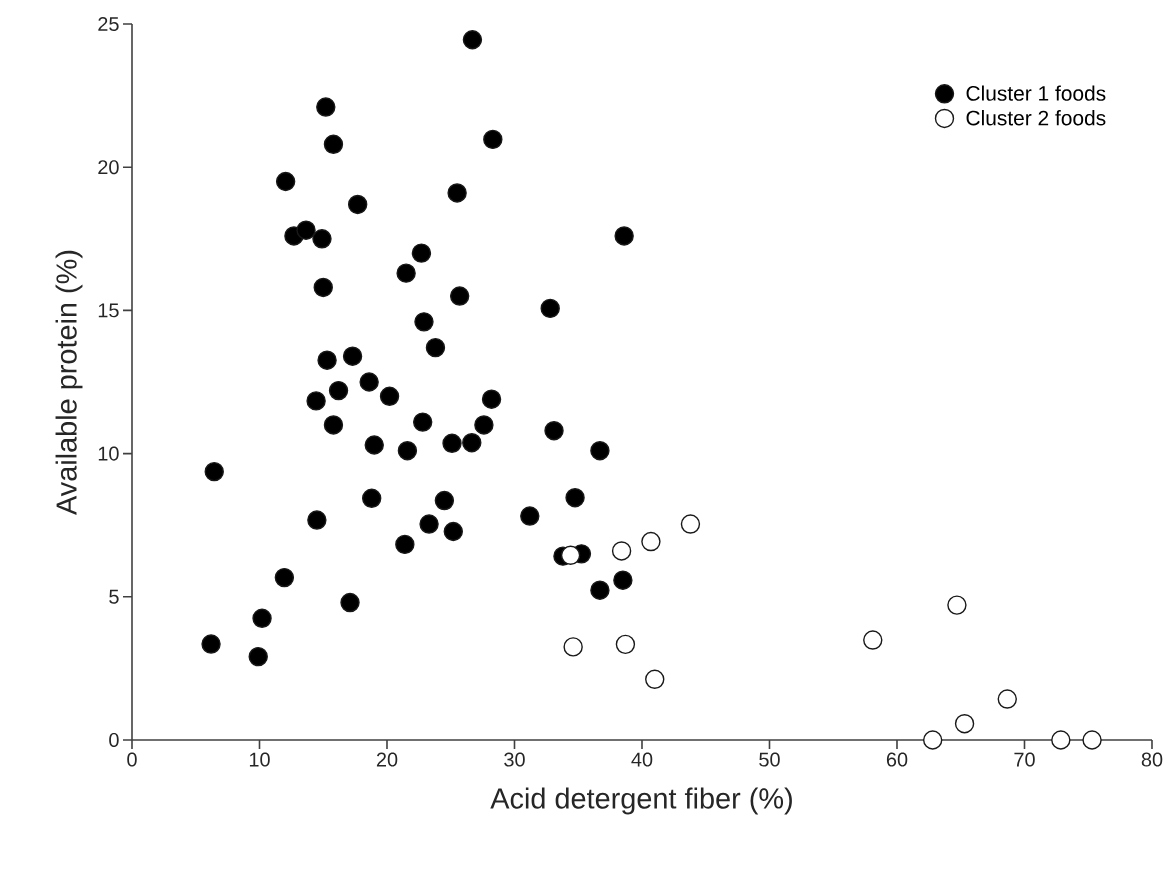 This screenshot has height=876, width=1174. Describe the element at coordinates (114, 596) in the screenshot. I see `y-tick-label: 5` at that location.